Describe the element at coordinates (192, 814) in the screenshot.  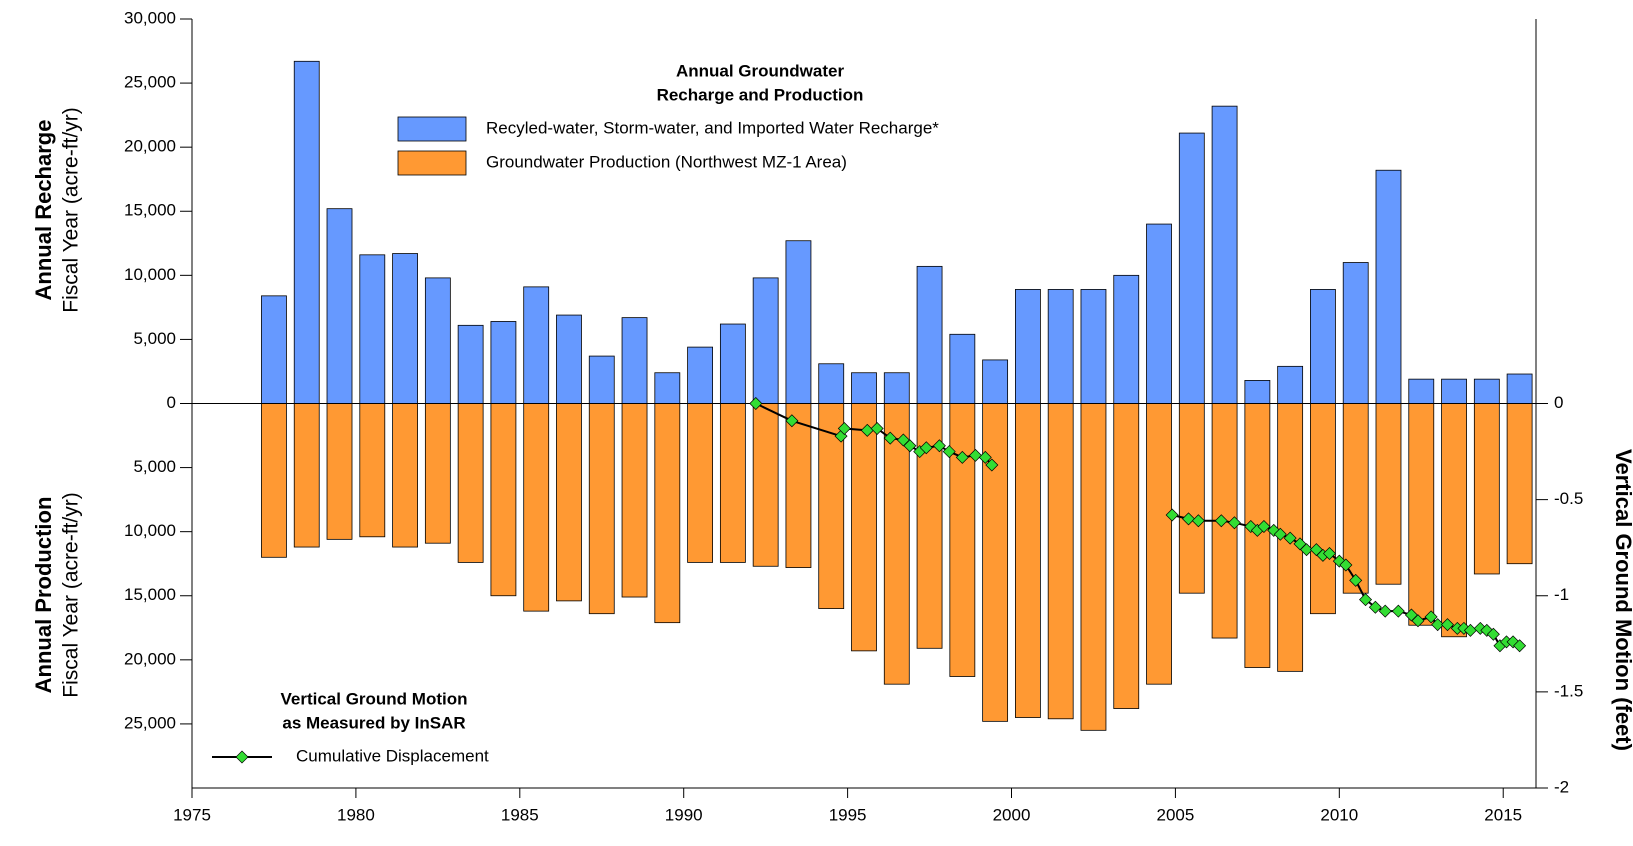
I see `x-tick-label: 1975` at that location.